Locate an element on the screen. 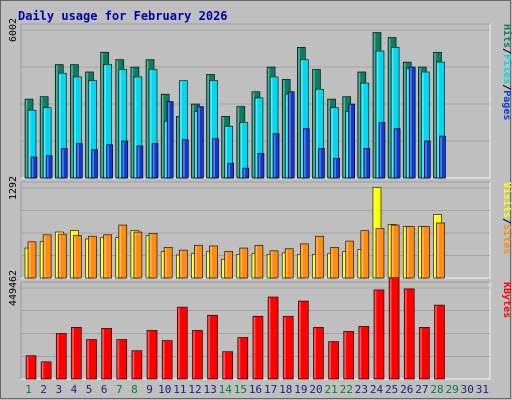 The width and height of the screenshot is (512, 400). day-label-4: 4 is located at coordinates (74, 389).